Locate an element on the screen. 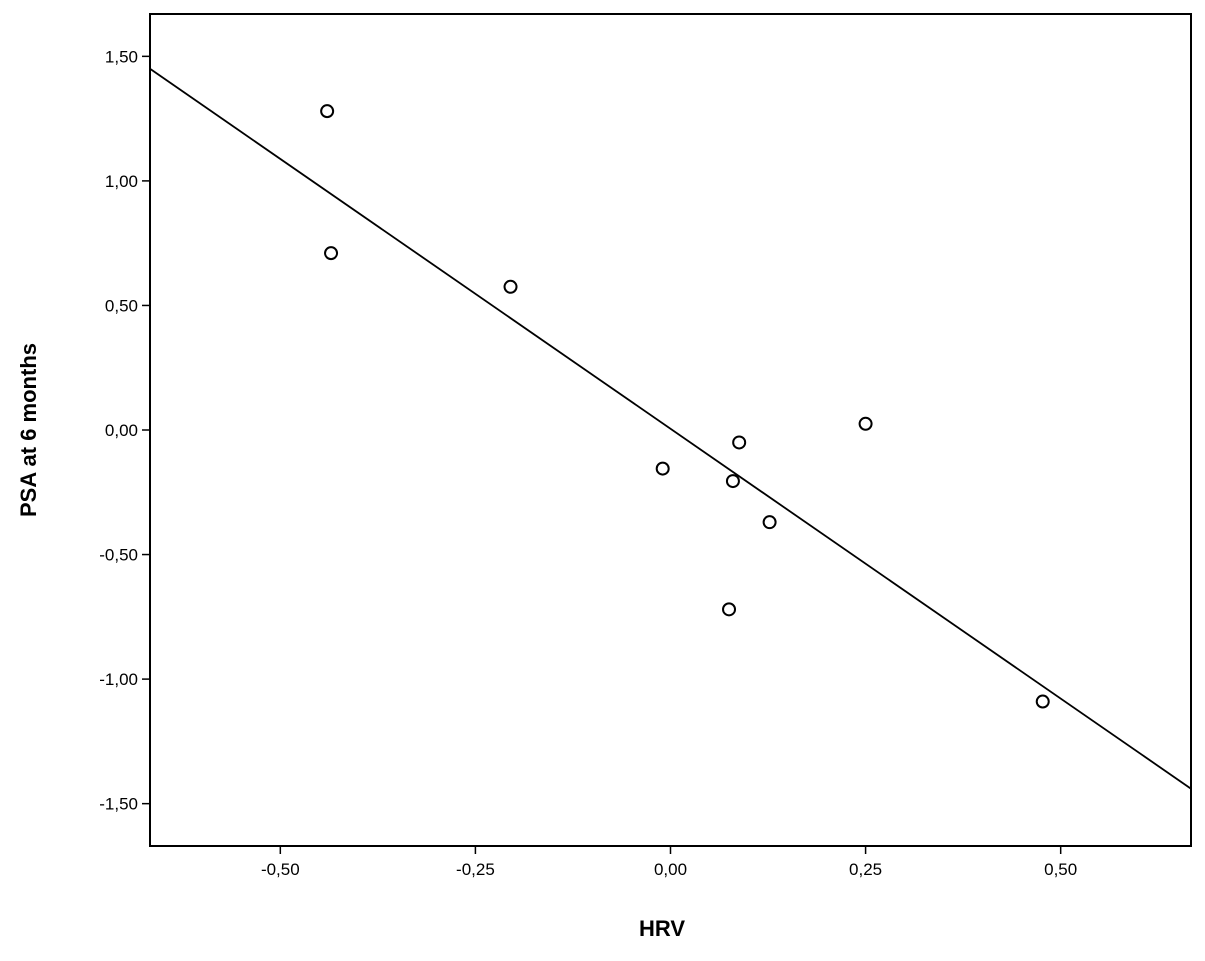 The height and width of the screenshot is (961, 1205). x-tick-label: -0,50 is located at coordinates (280, 869).